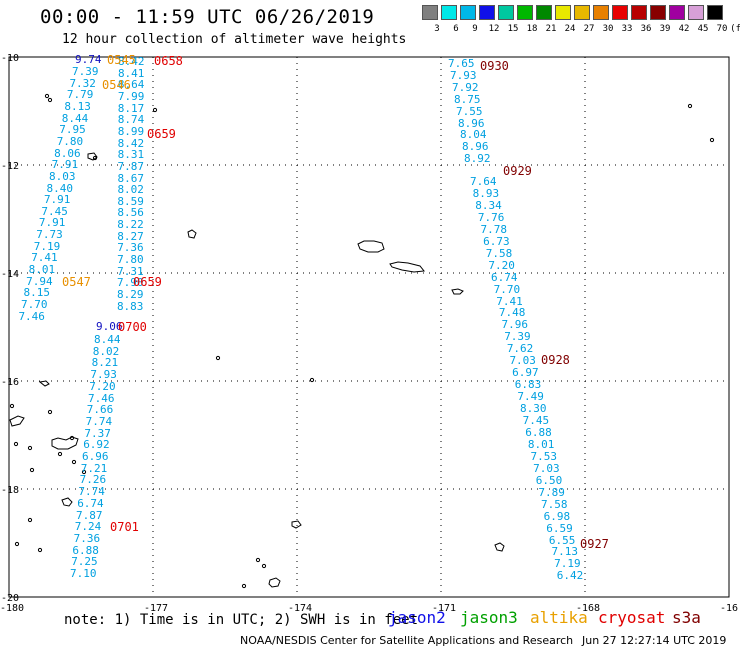 The image size is (740, 650). I want to click on wave-height-label: 8.59, so click(130, 201).